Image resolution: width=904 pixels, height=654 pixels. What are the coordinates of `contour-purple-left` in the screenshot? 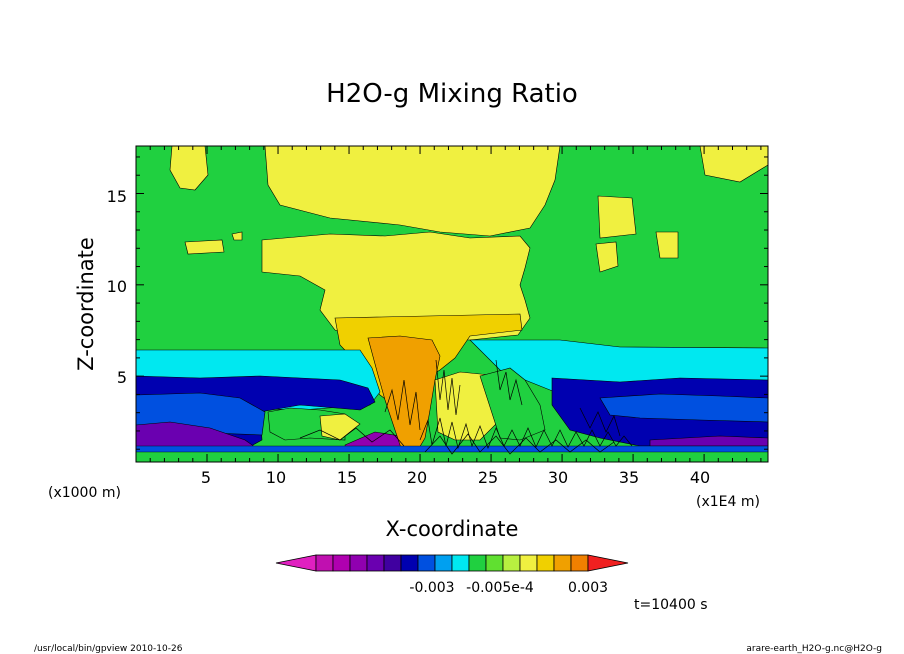 It's located at (199, 437).